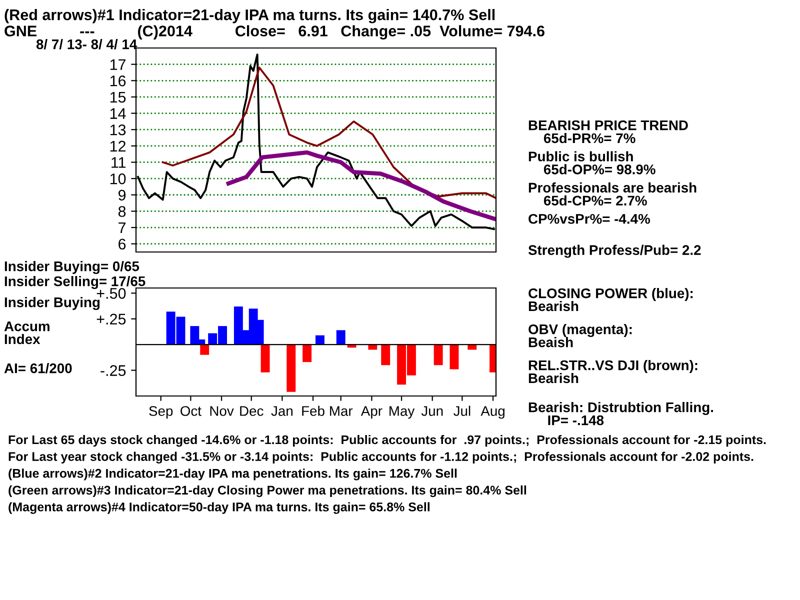 This screenshot has width=800, height=600. Describe the element at coordinates (118, 97) in the screenshot. I see `y-tick-label: 15` at that location.